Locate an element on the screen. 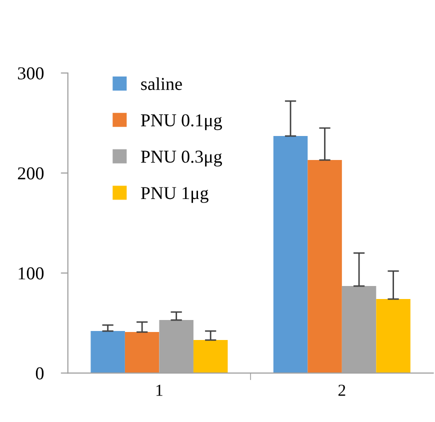 The image size is (435, 422). y-tick-label: 100 is located at coordinates (31, 273).